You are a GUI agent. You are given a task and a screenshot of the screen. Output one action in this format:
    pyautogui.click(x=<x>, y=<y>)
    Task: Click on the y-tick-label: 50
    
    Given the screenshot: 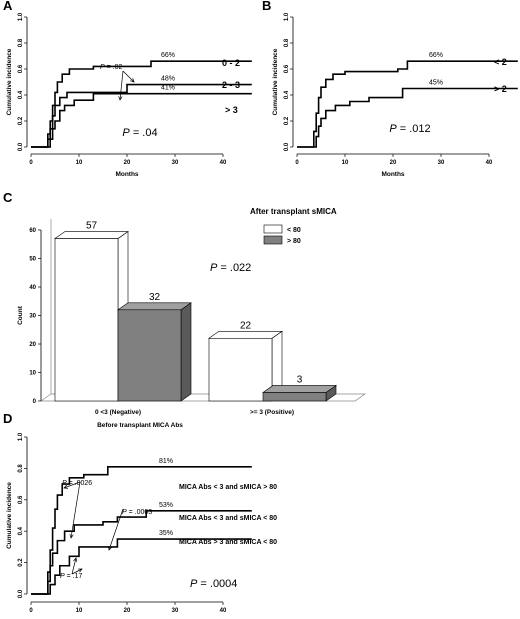 What is the action you would take?
    pyautogui.click(x=32, y=260)
    